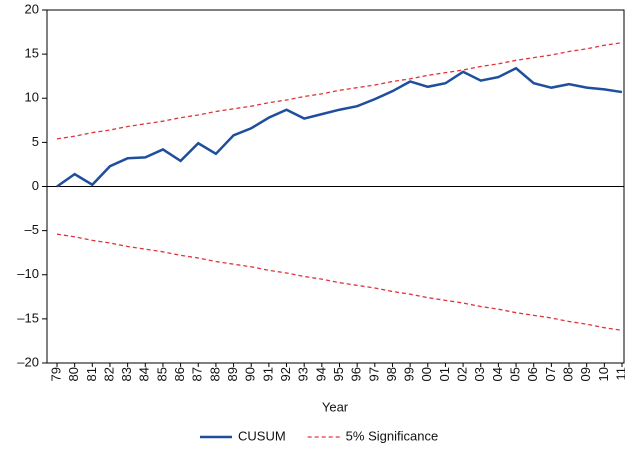 This screenshot has height=458, width=625. Describe the element at coordinates (32, 97) in the screenshot. I see `y-tick-label: 10` at that location.